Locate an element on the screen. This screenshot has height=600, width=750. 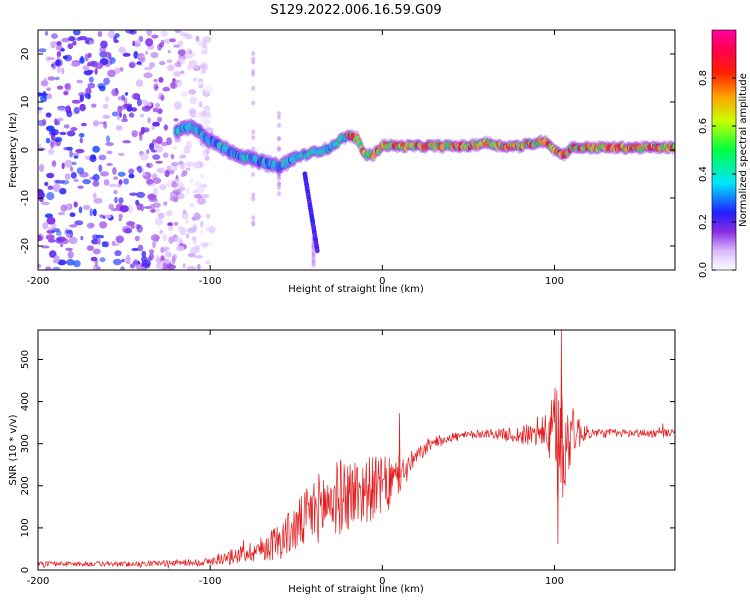
snr-y-label: SNR (10 * v/v) is located at coordinates (13, 449).